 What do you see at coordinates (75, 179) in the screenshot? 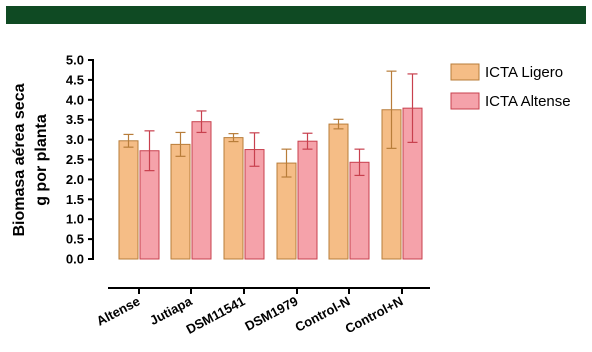
I see `y-tick-label: 2.0` at bounding box center [75, 179].